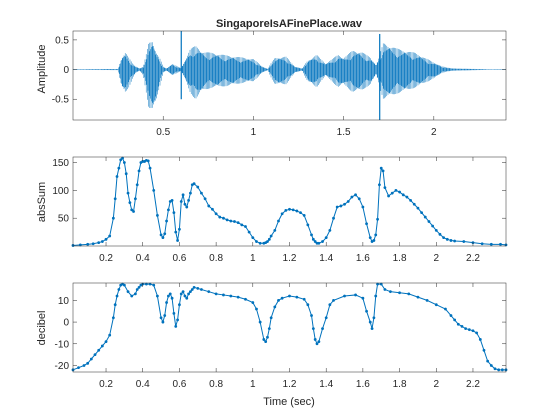 This screenshot has height=420, width=560. Describe the element at coordinates (400, 258) in the screenshot. I see `abssum-xtick-label: 1.8` at that location.